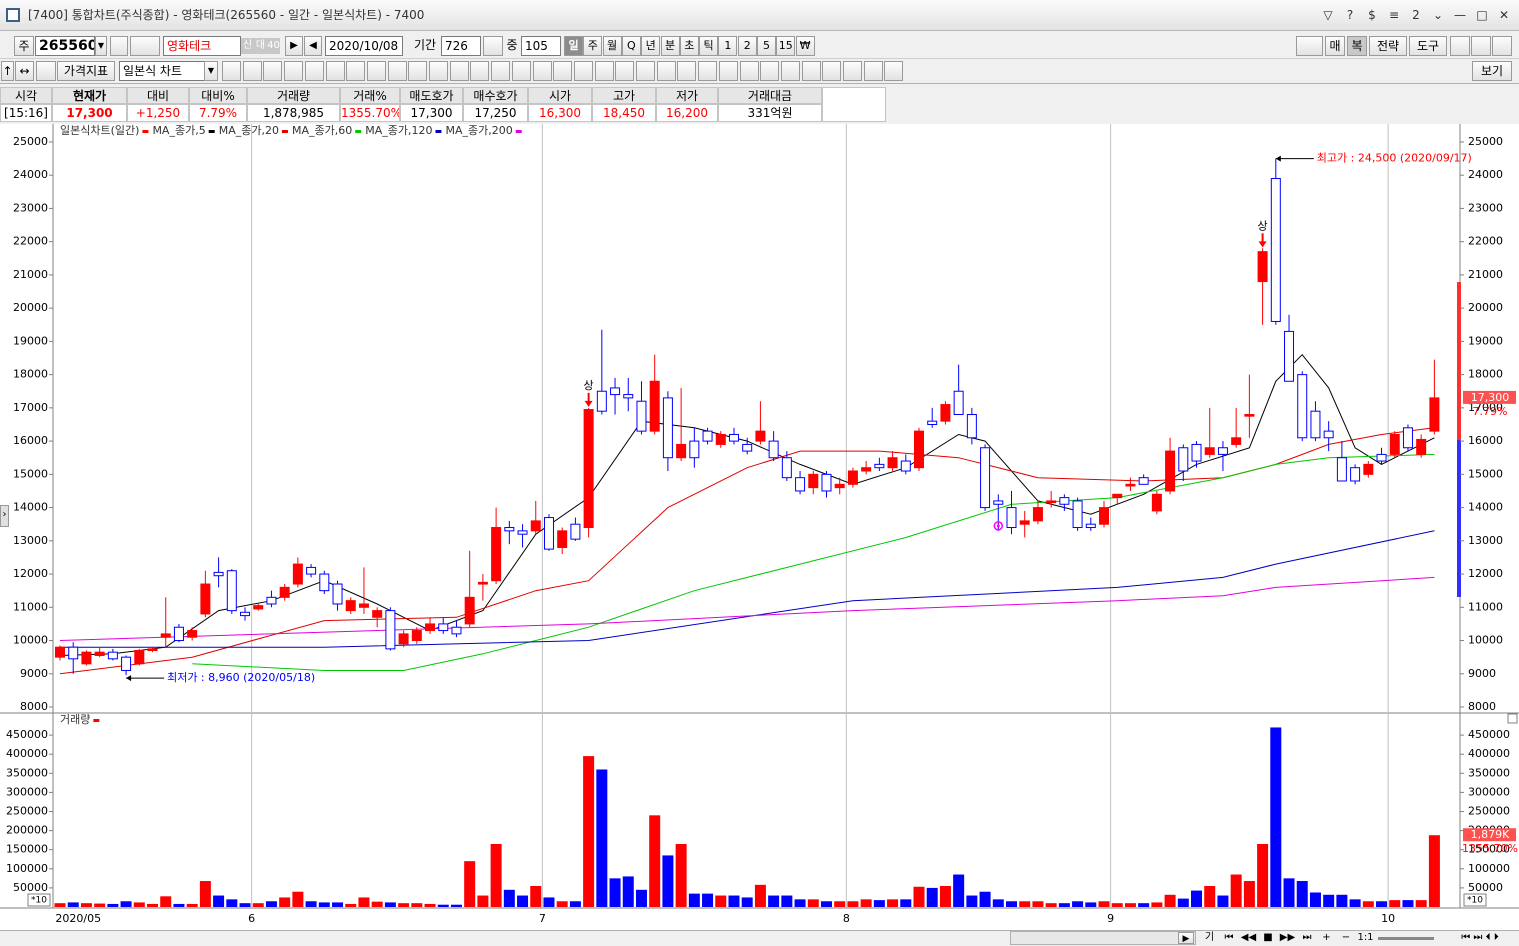  I want to click on interval-button: ₩, so click(805, 46).